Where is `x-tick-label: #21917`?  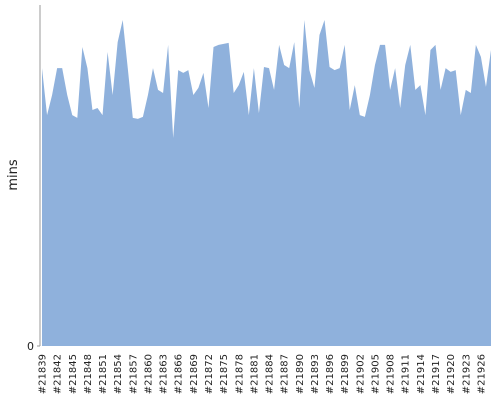 x-tick-label: #21917 is located at coordinates (436, 374).